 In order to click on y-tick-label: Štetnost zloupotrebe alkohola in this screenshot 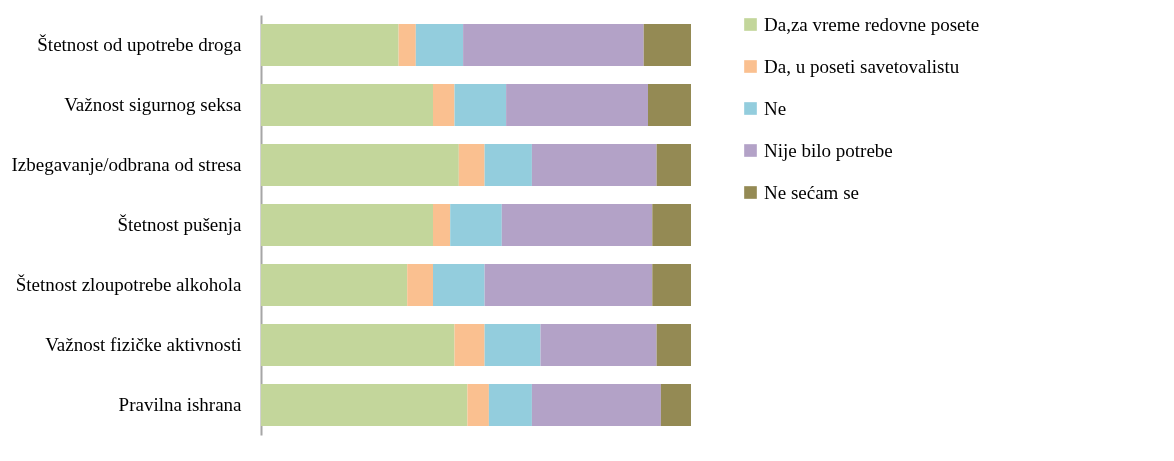, I will do `click(129, 284)`.